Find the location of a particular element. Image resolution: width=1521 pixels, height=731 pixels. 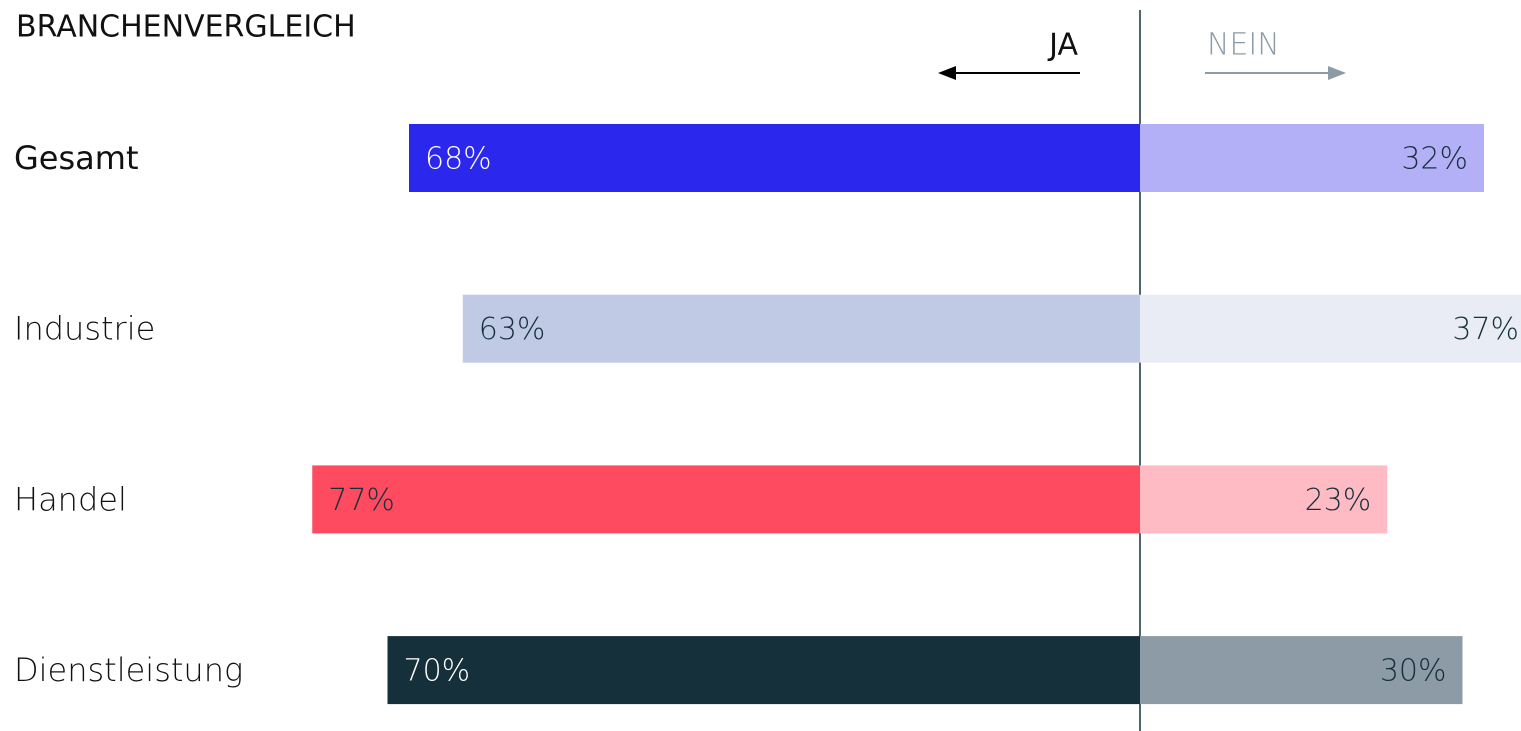

nein-arrow-head is located at coordinates (1337, 73).